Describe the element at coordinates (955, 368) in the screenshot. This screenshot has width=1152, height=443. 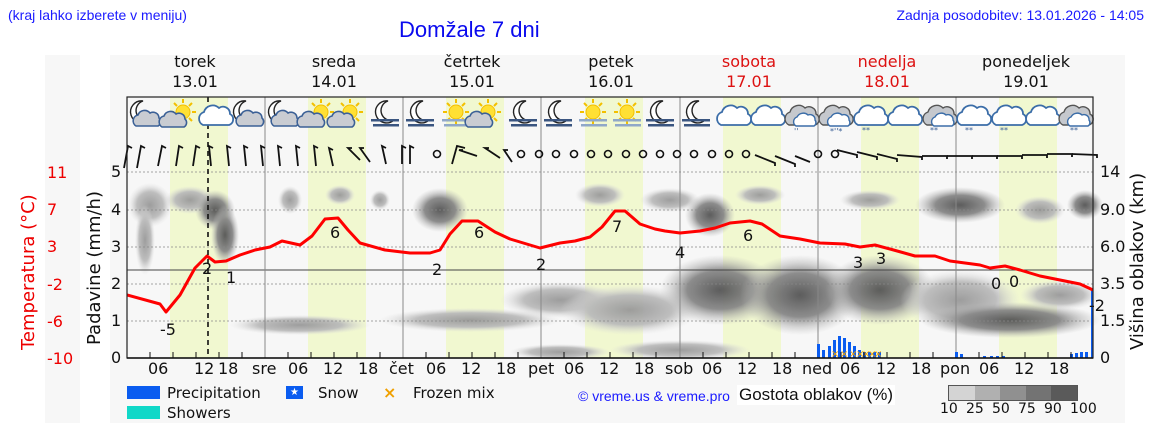
I see `x-tick: pon` at that location.